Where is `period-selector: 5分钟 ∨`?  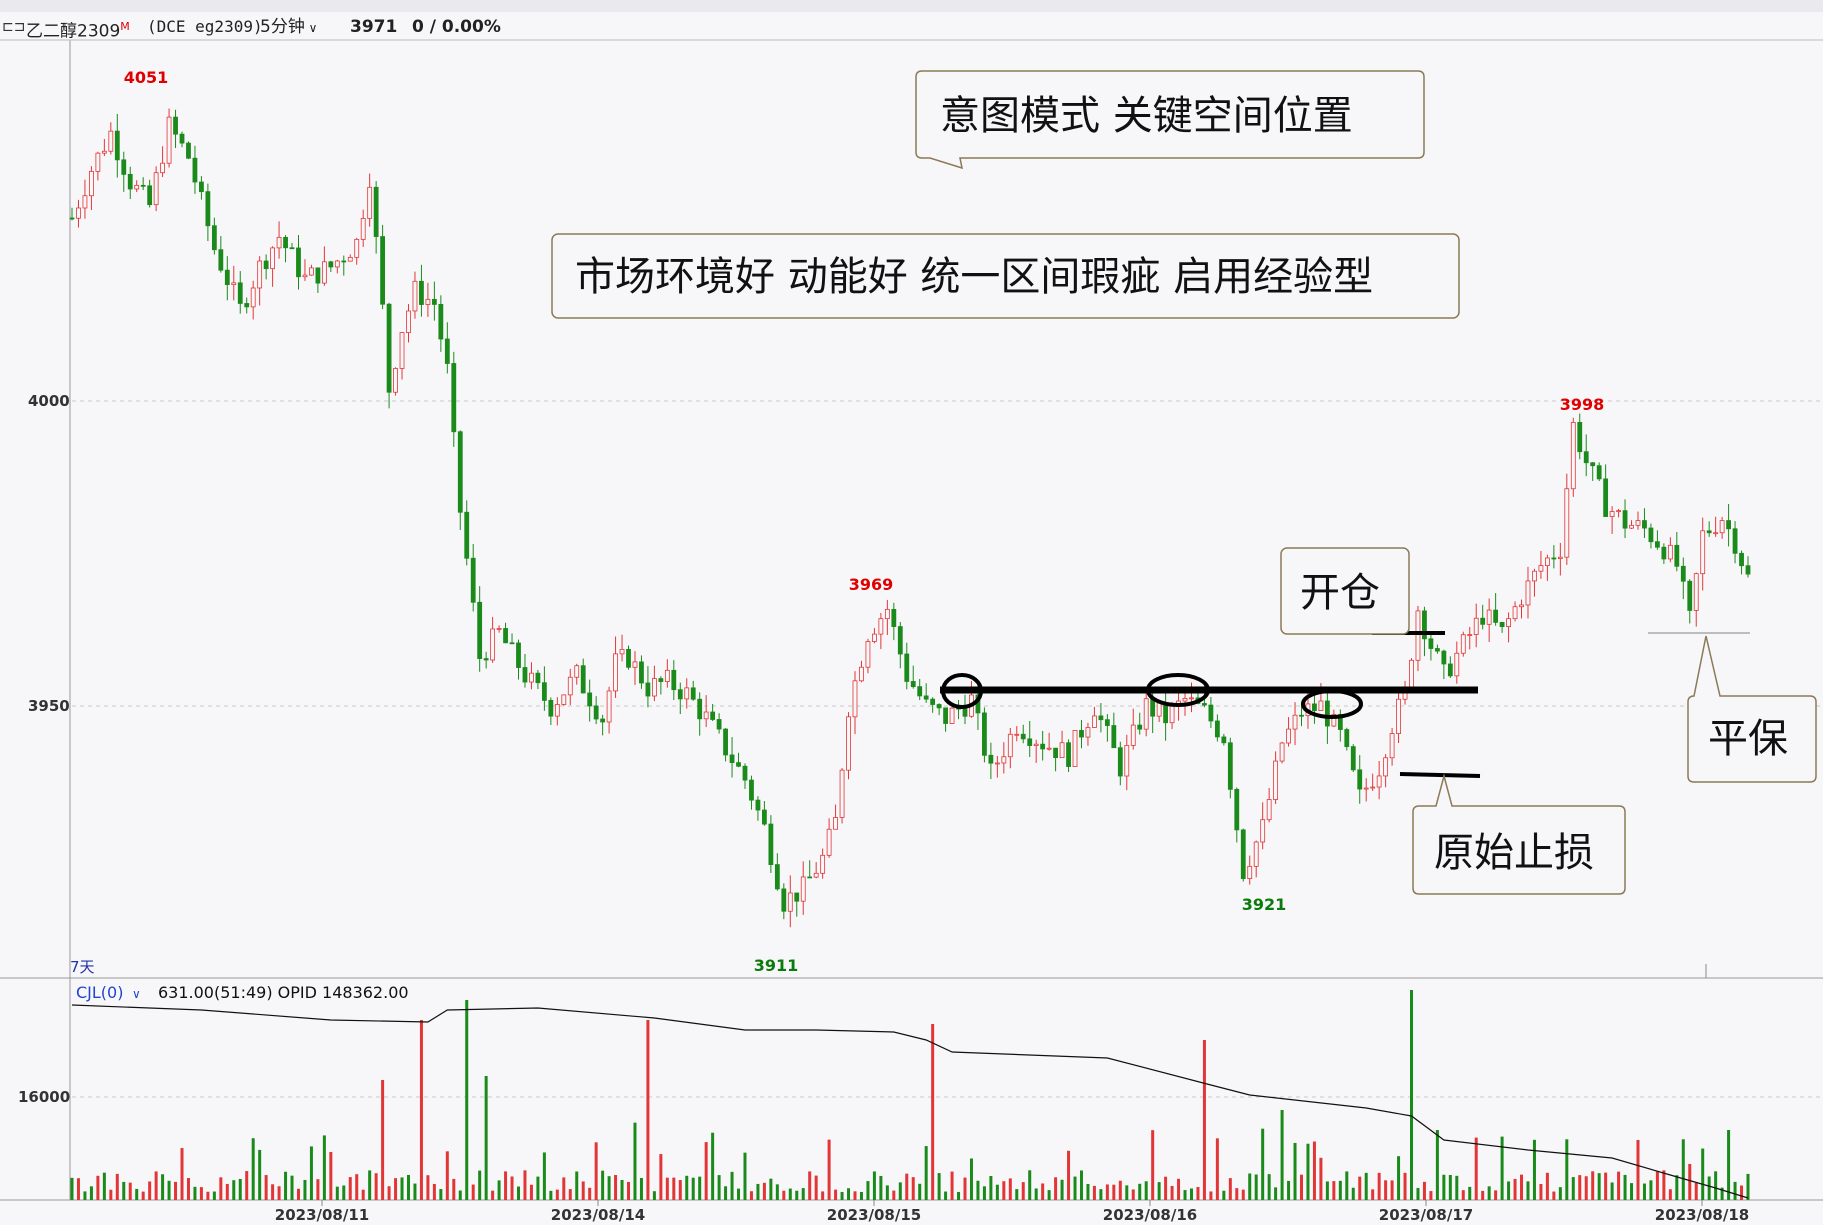
period-selector: 5分钟 ∨ is located at coordinates (289, 27).